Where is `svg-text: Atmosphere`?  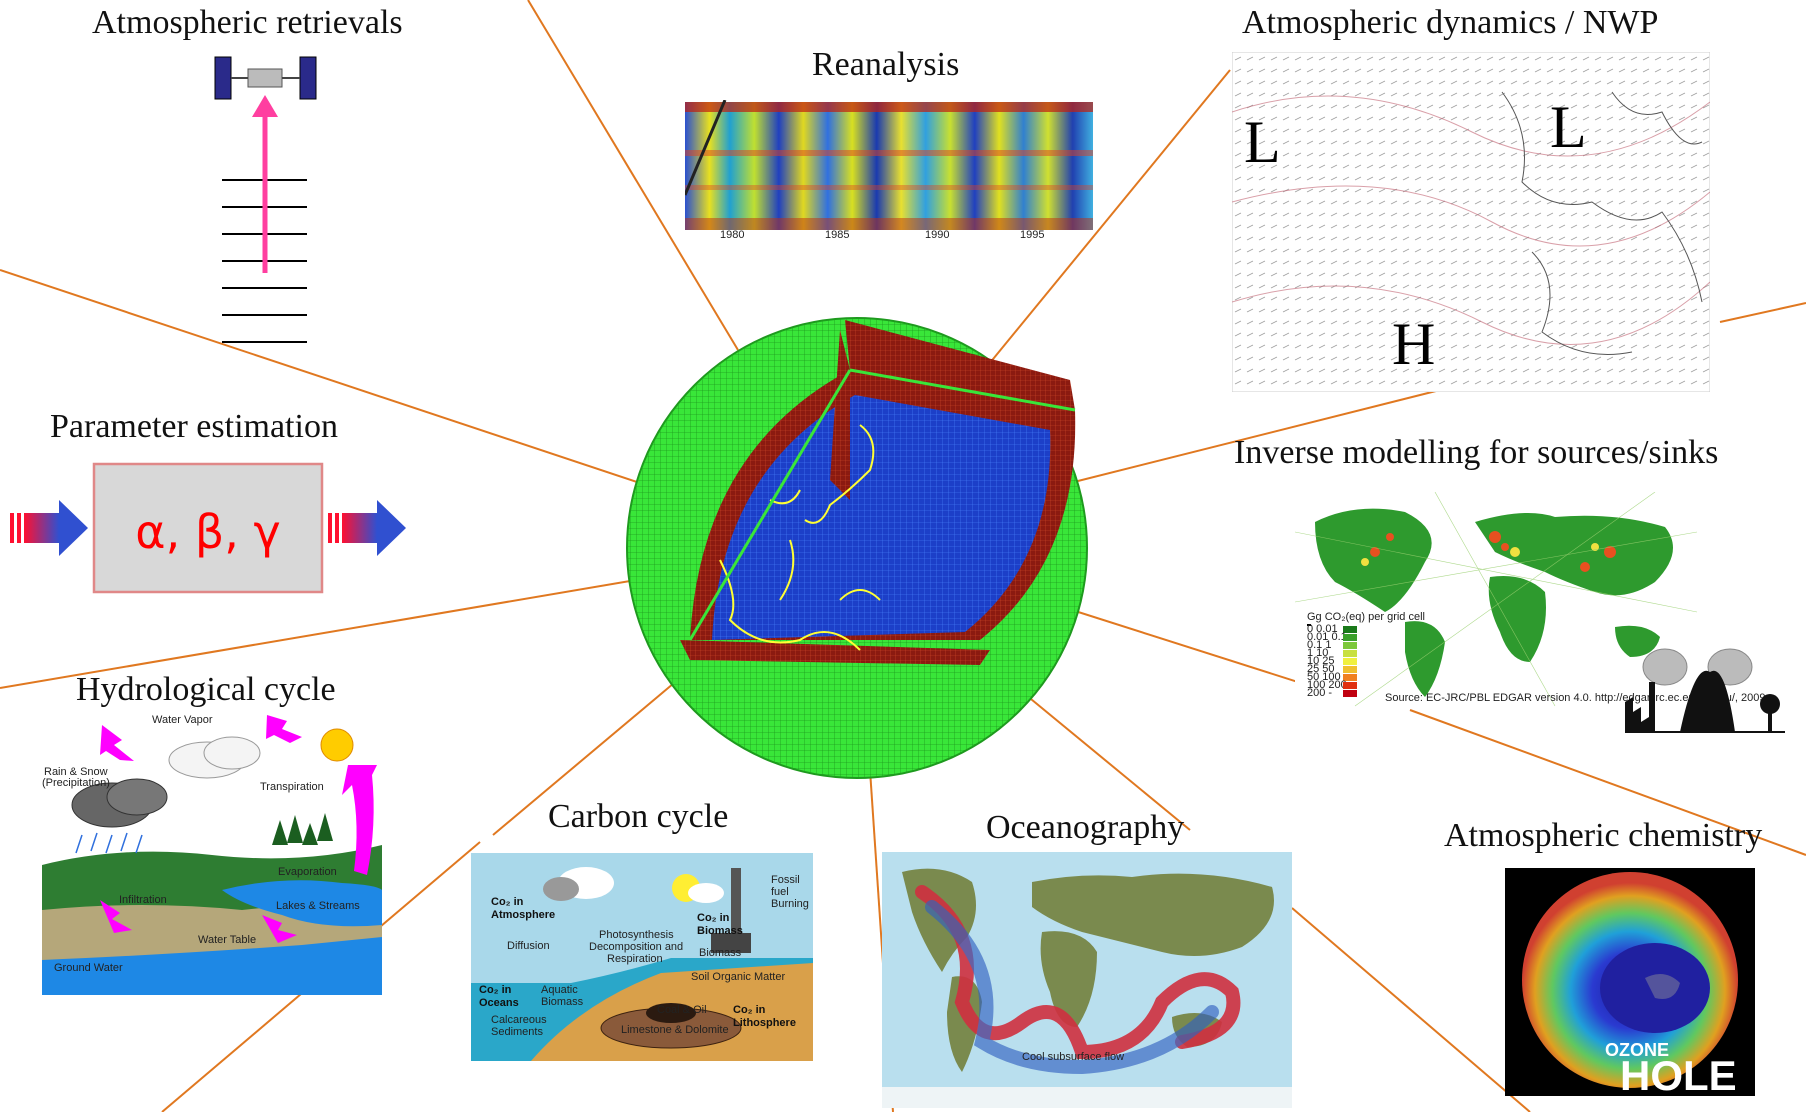 svg-text: Atmosphere is located at coordinates (523, 915).